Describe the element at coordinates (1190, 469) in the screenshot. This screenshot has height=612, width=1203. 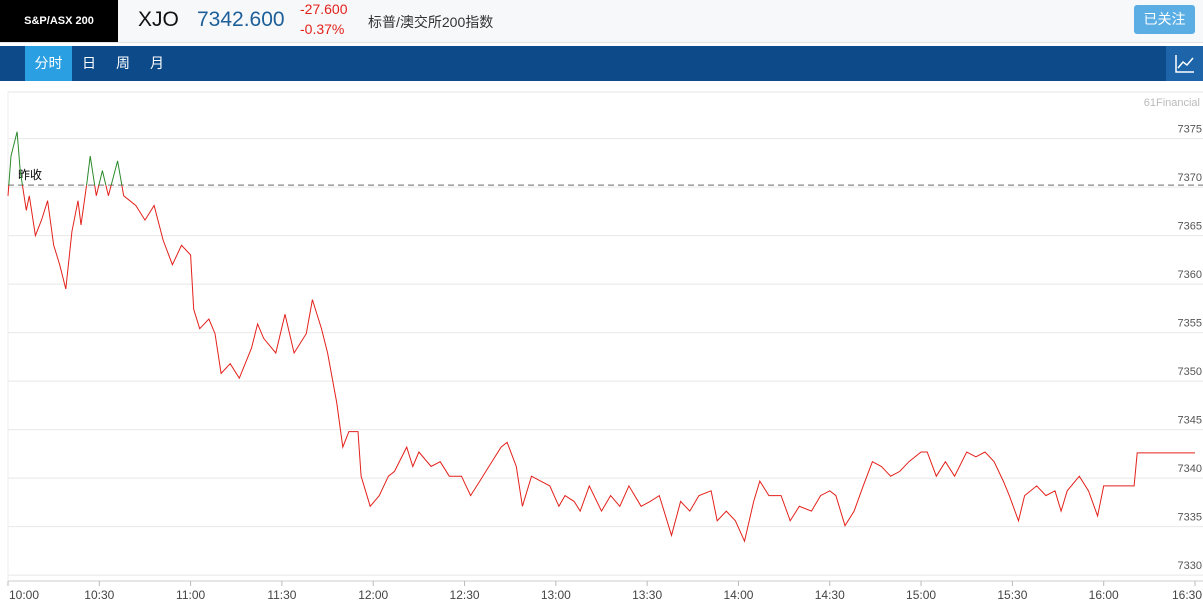
I see `y-tick-label: 7340` at that location.